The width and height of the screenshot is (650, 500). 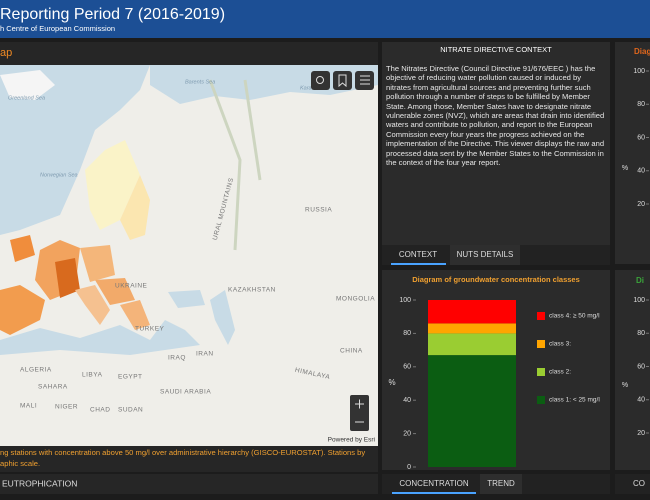 I want to click on map-attribution: Powered by Esri, so click(x=351, y=440).